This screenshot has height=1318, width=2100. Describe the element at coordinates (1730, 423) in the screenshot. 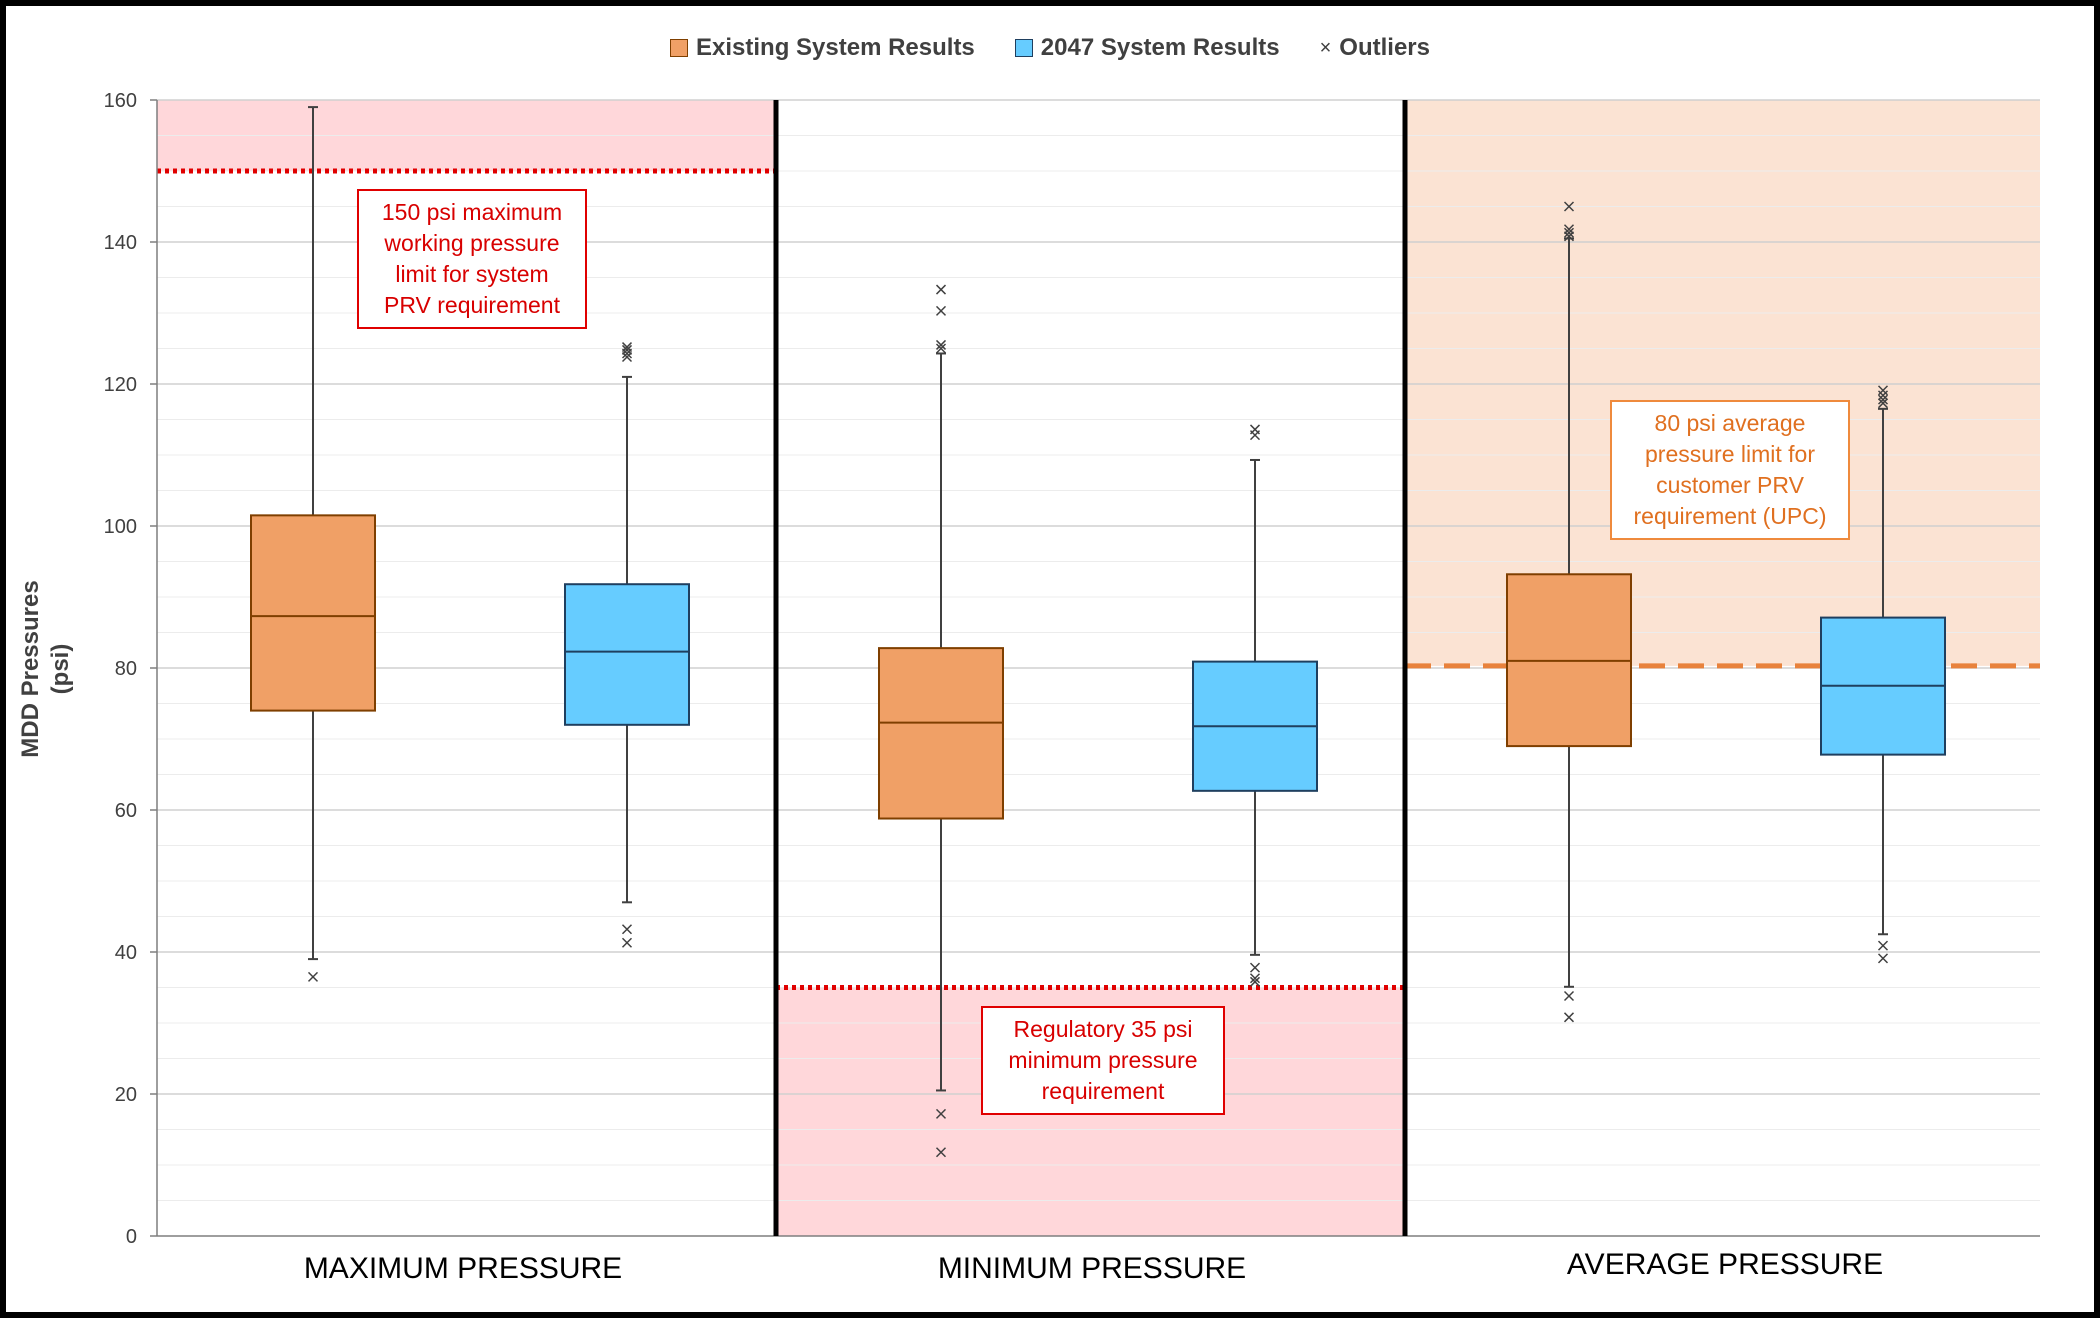

I see `annotation-line: 80 psi average` at that location.